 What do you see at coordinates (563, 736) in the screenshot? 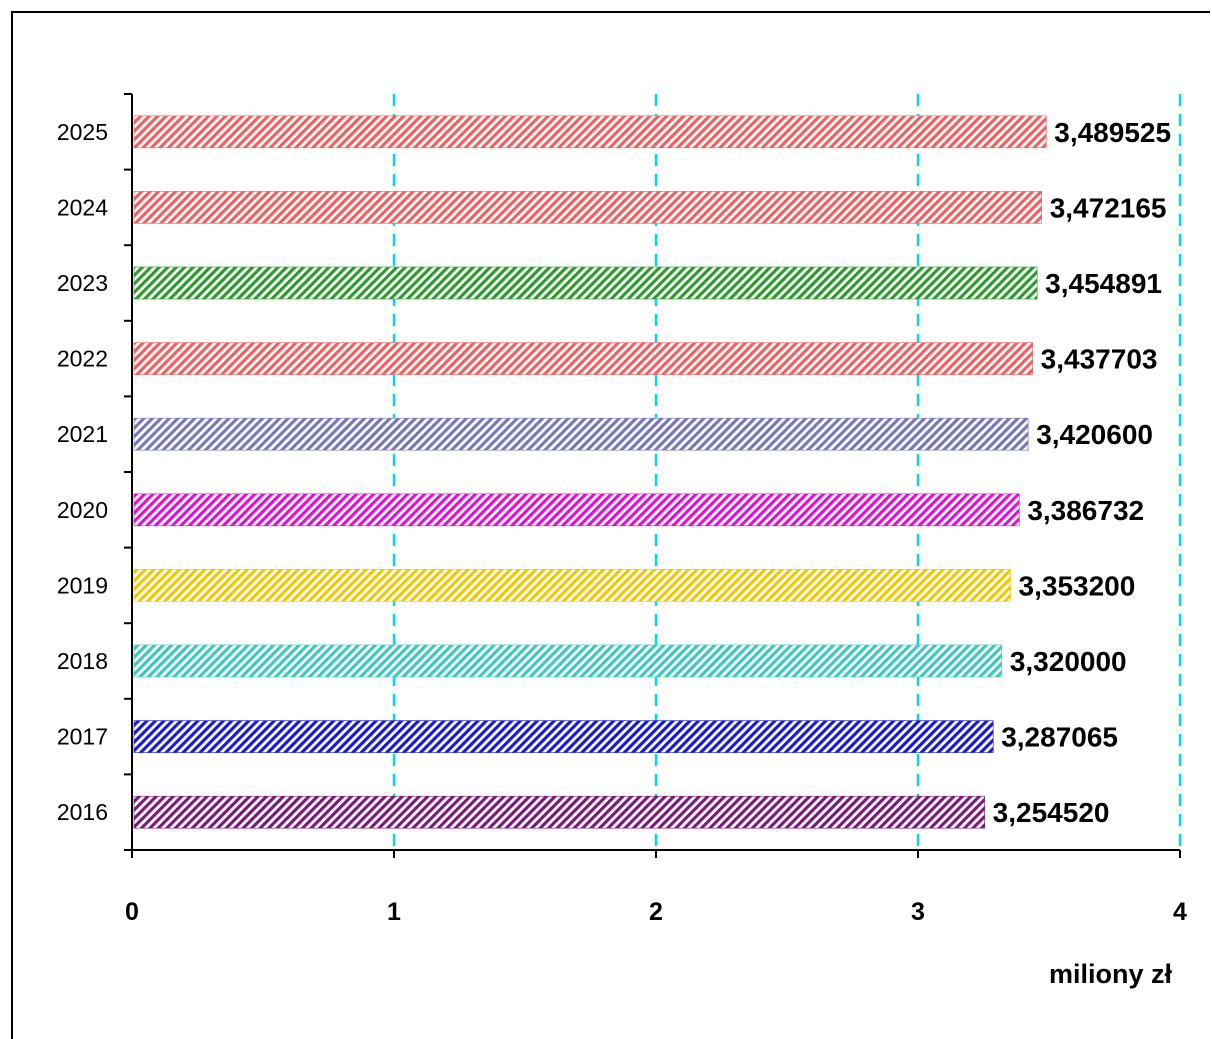
I see `bar-2017` at bounding box center [563, 736].